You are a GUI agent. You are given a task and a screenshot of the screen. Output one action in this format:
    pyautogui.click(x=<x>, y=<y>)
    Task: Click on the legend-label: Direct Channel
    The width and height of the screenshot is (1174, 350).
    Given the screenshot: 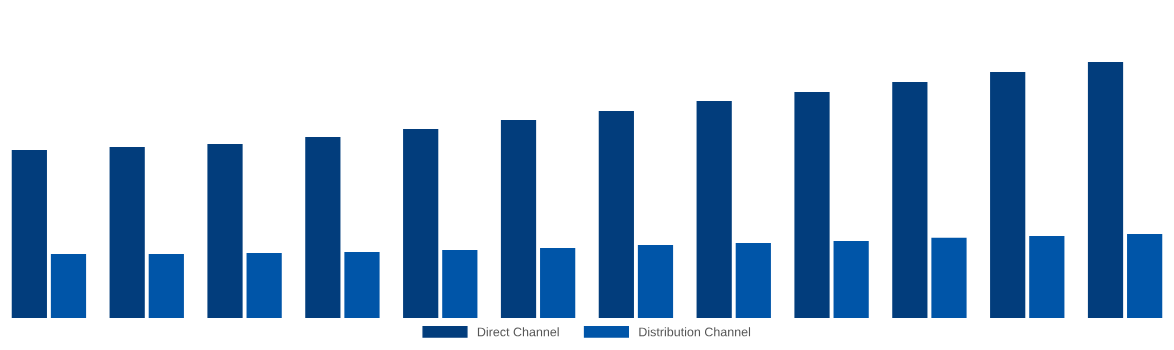 What is the action you would take?
    pyautogui.click(x=518, y=332)
    